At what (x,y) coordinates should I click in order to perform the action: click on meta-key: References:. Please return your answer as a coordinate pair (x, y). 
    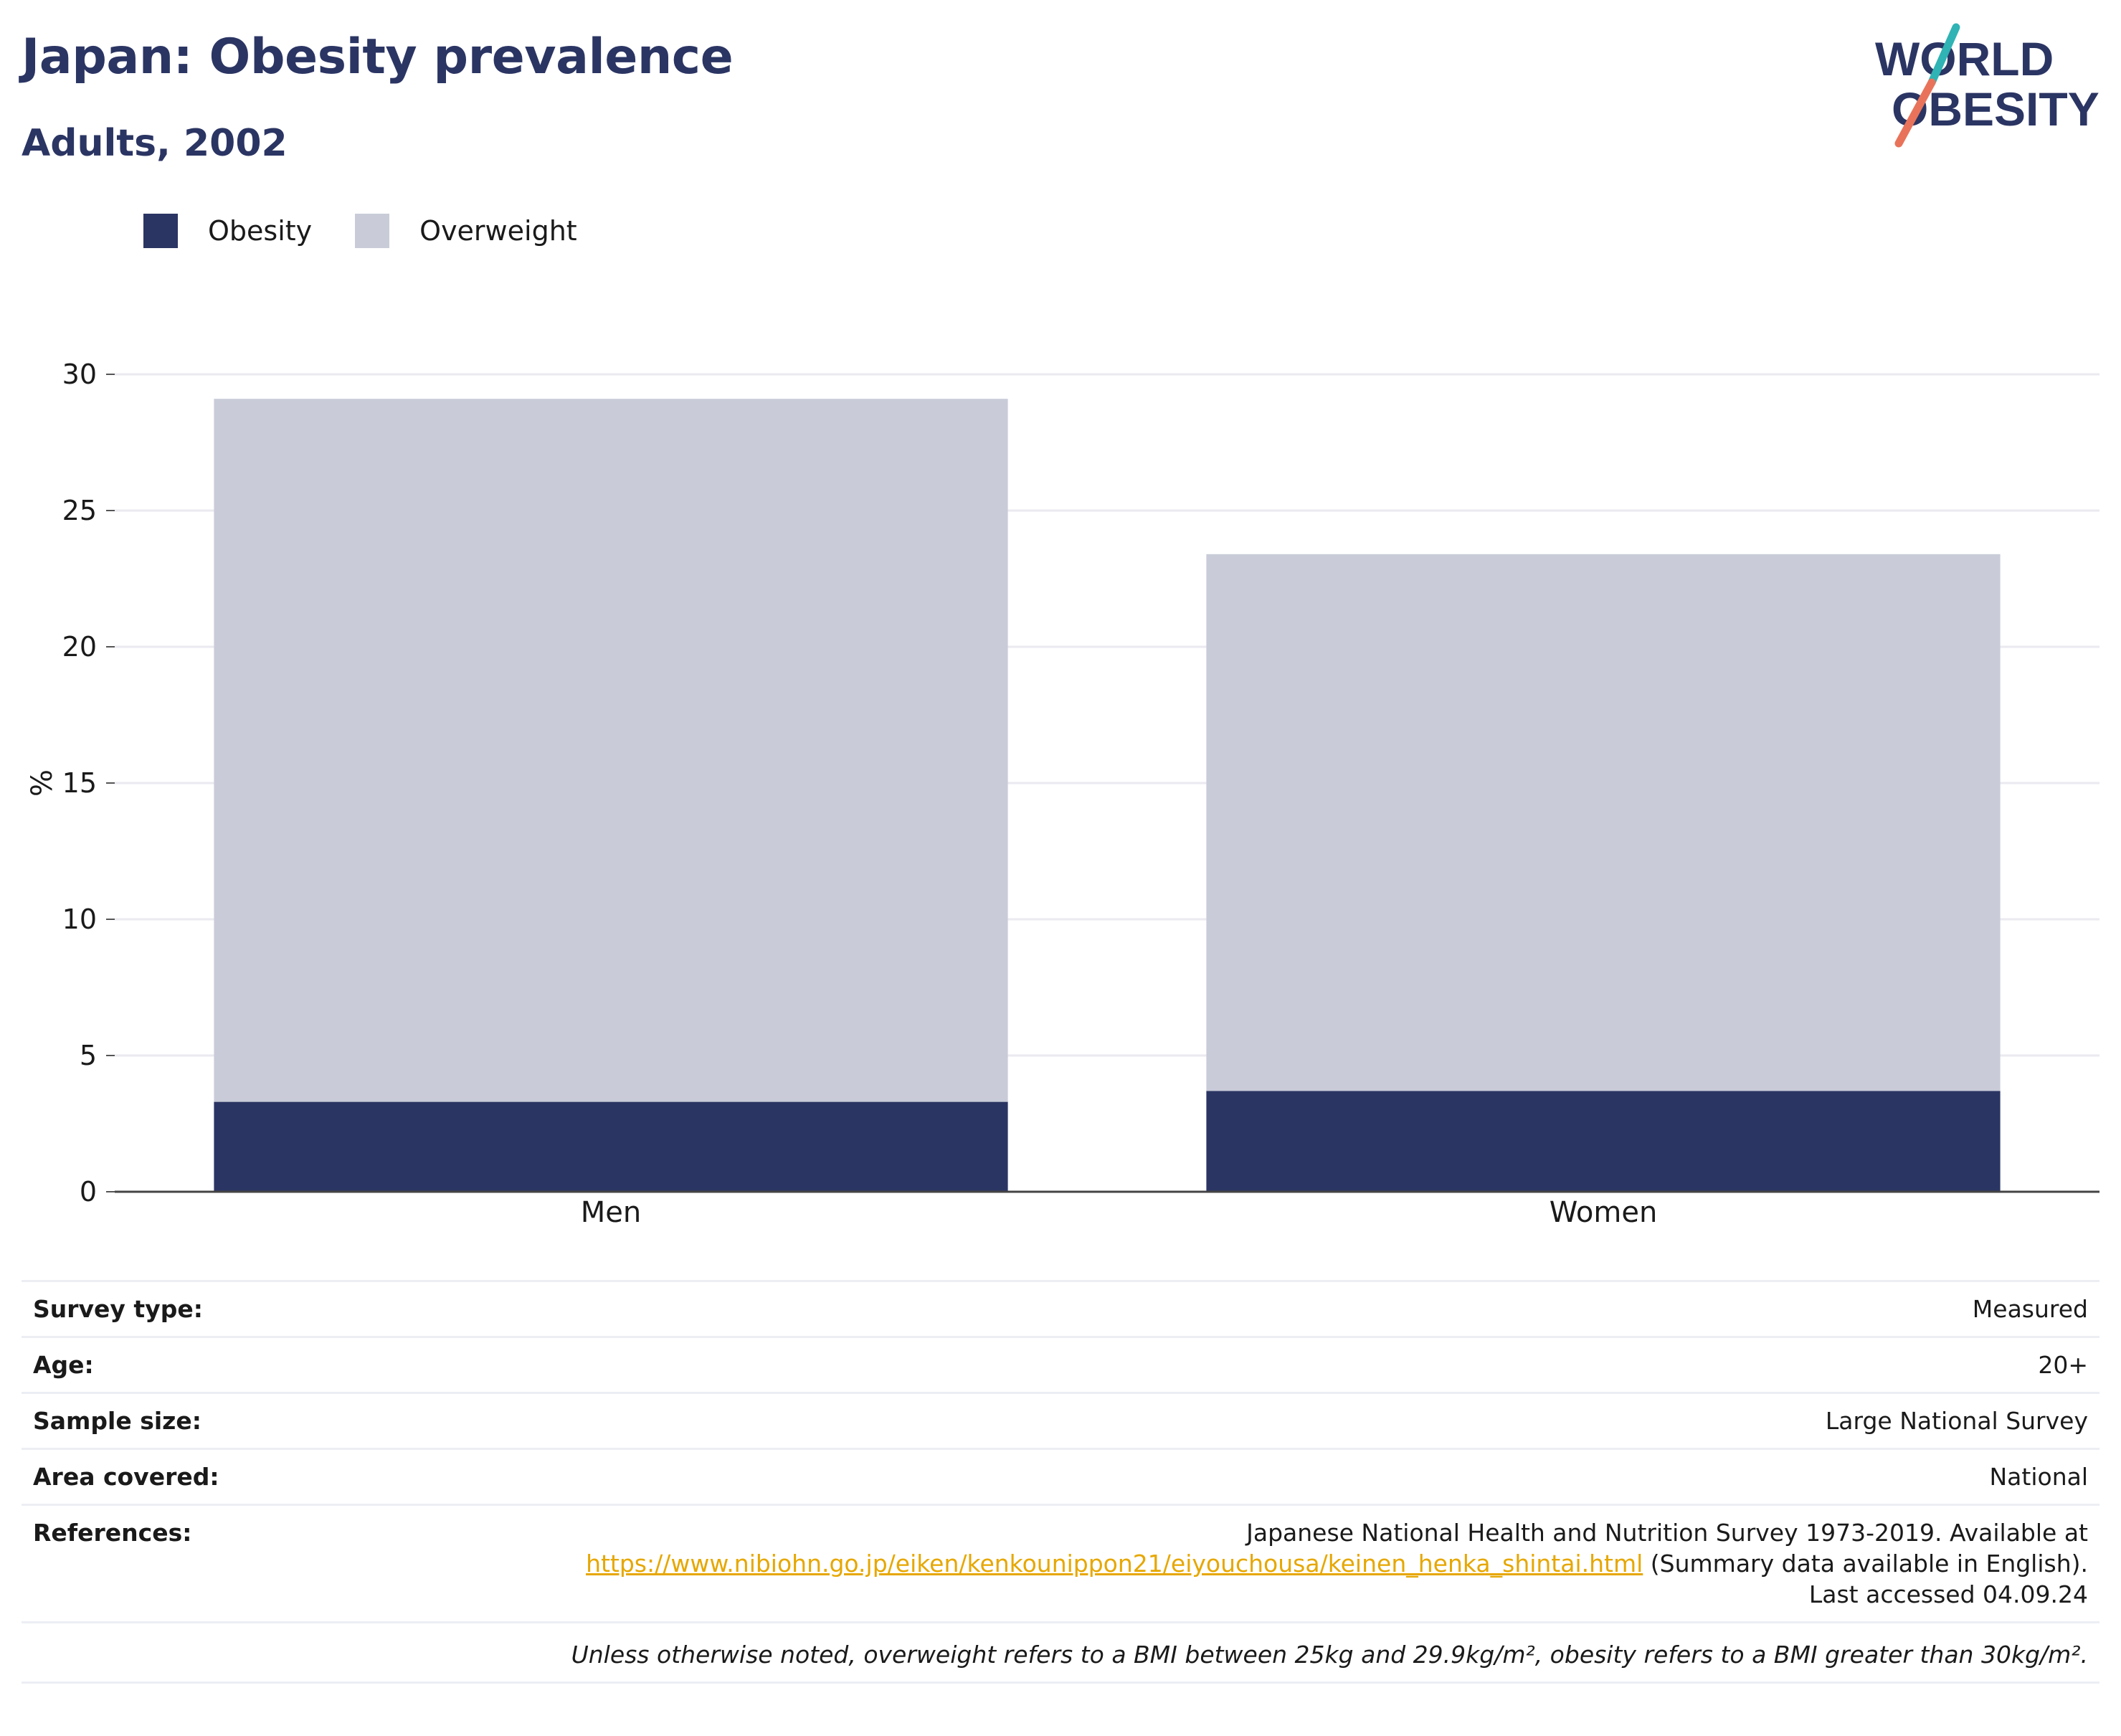
    Looking at the image, I should click on (284, 1563).